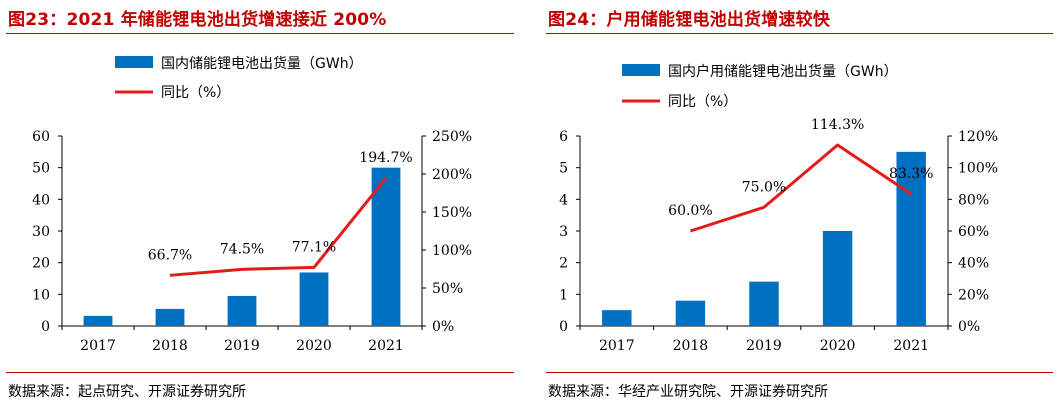 The width and height of the screenshot is (1059, 411). Describe the element at coordinates (690, 211) in the screenshot. I see `data-label: 60.0%` at that location.